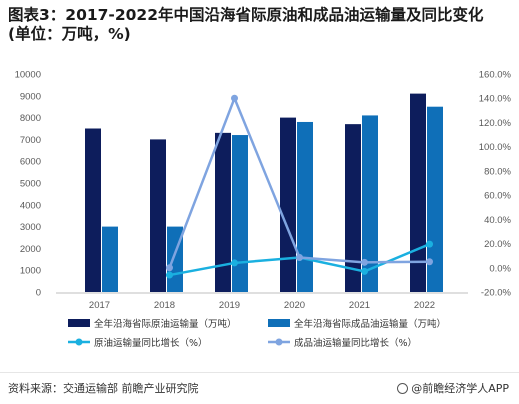 The image size is (519, 404). I want to click on brand-text: @前瞻经济学人APP, so click(460, 388).